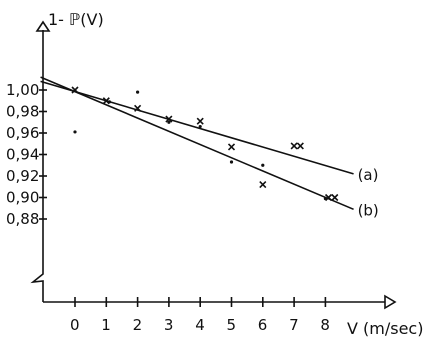 Image resolution: width=436 pixels, height=337 pixels. What do you see at coordinates (385, 328) in the screenshot?
I see `x-axis-label: V (m/sec)` at bounding box center [385, 328].